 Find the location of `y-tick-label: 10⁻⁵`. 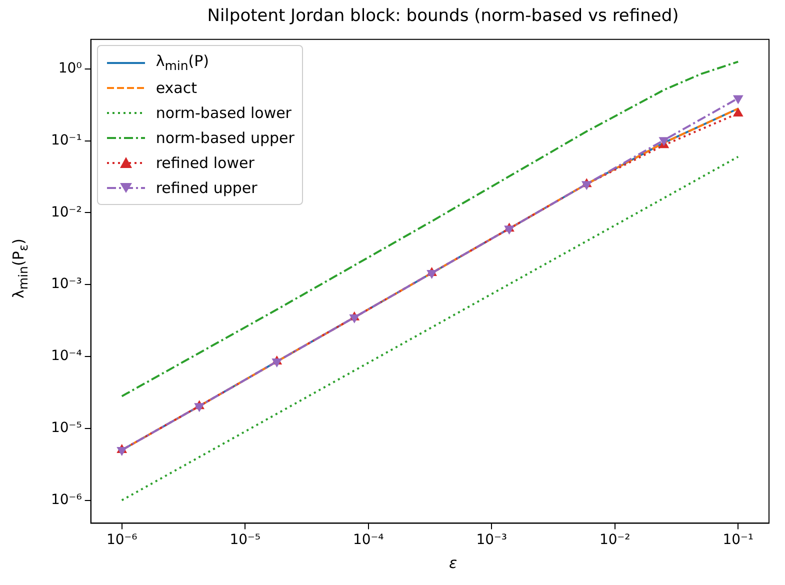

y-tick-label: 10⁻⁵ is located at coordinates (66, 428).